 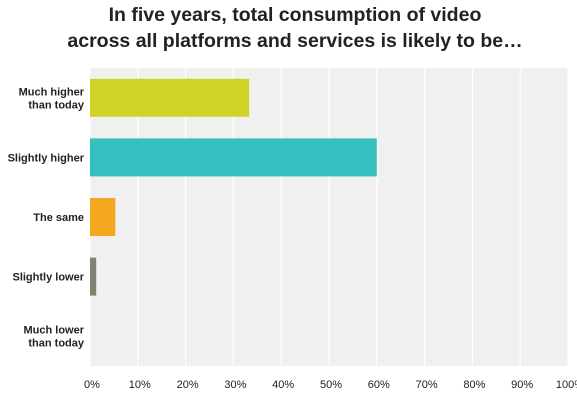 What do you see at coordinates (427, 385) in the screenshot?
I see `x-tick-label: 70%` at bounding box center [427, 385].